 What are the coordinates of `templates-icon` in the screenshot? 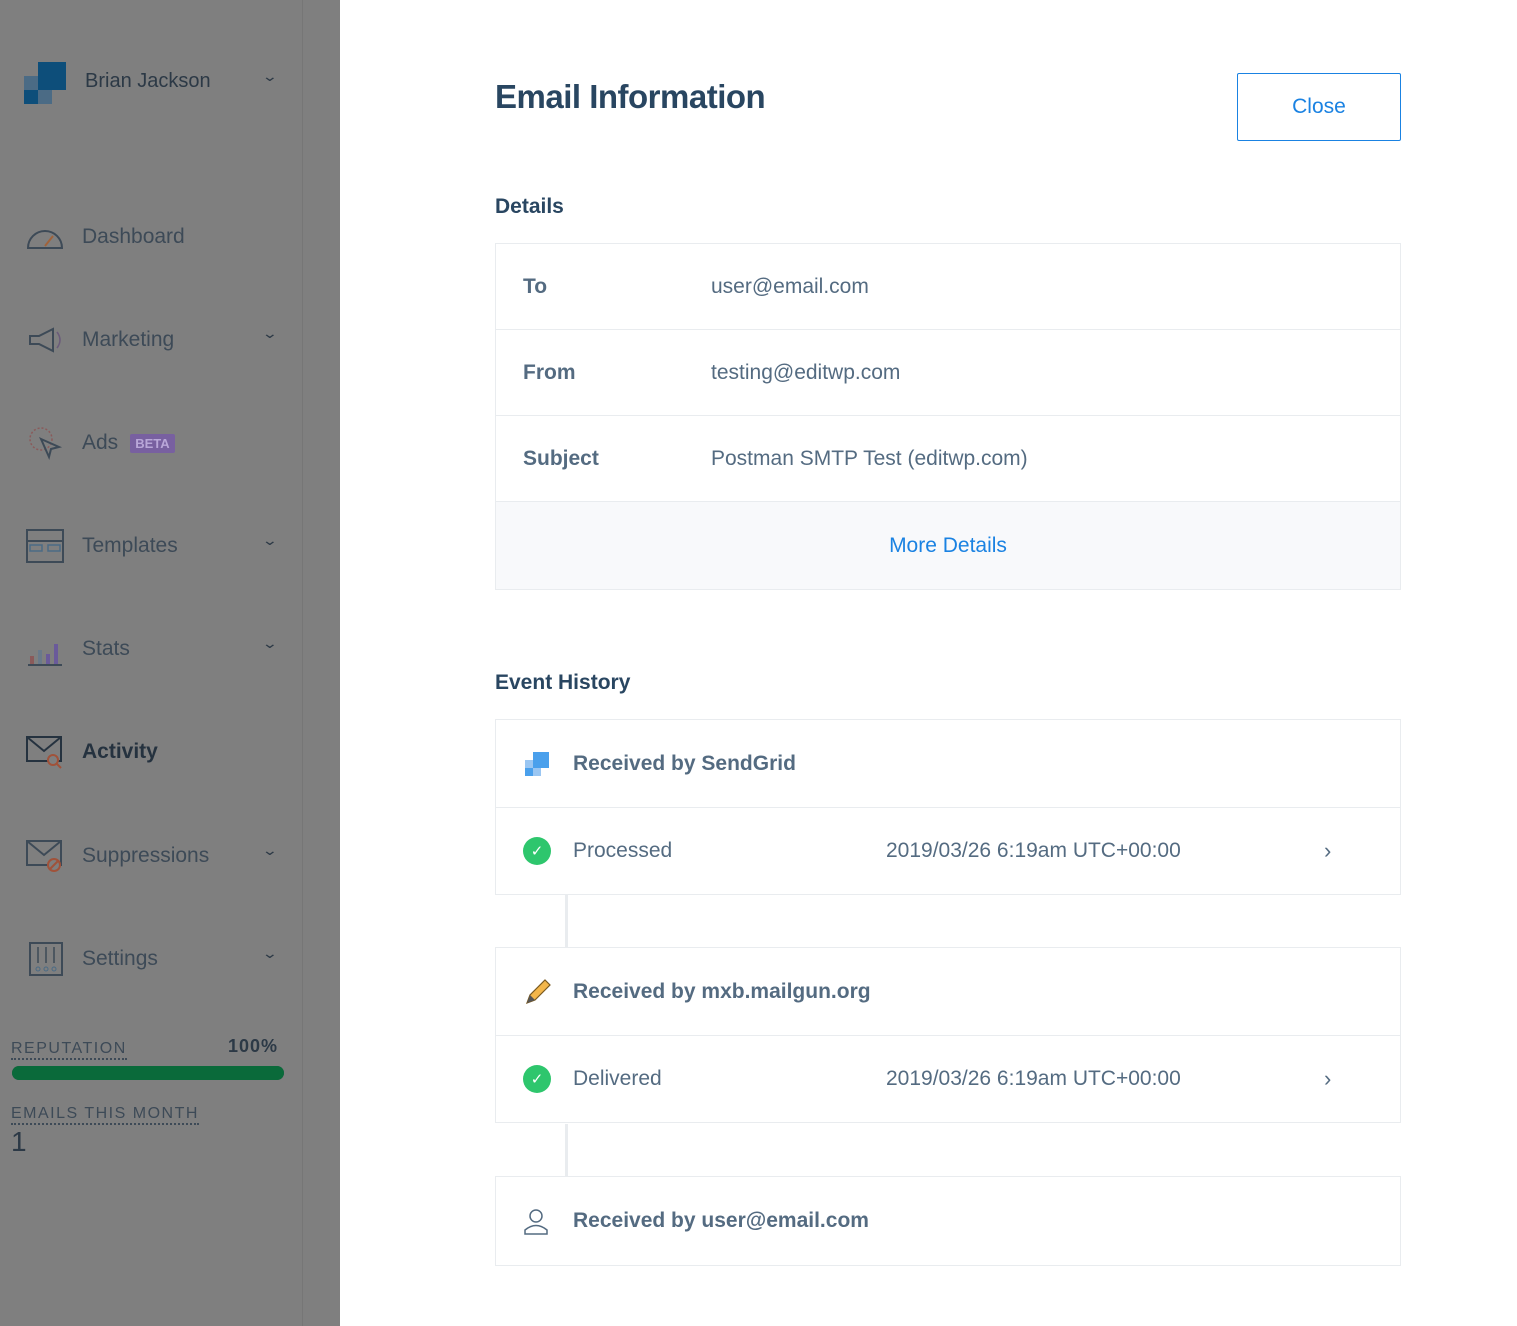 It's located at (45, 546).